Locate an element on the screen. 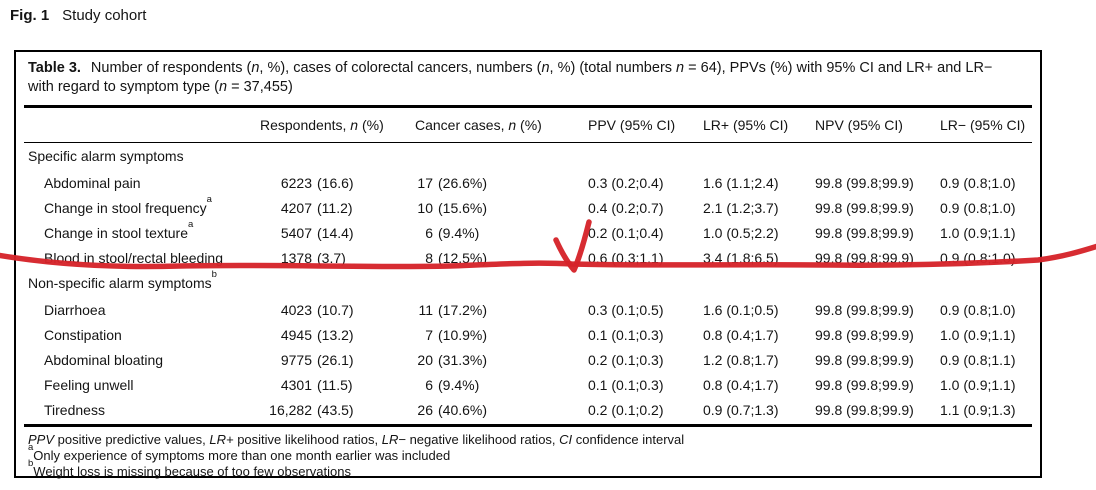  cancer-n: 7 is located at coordinates (429, 334).